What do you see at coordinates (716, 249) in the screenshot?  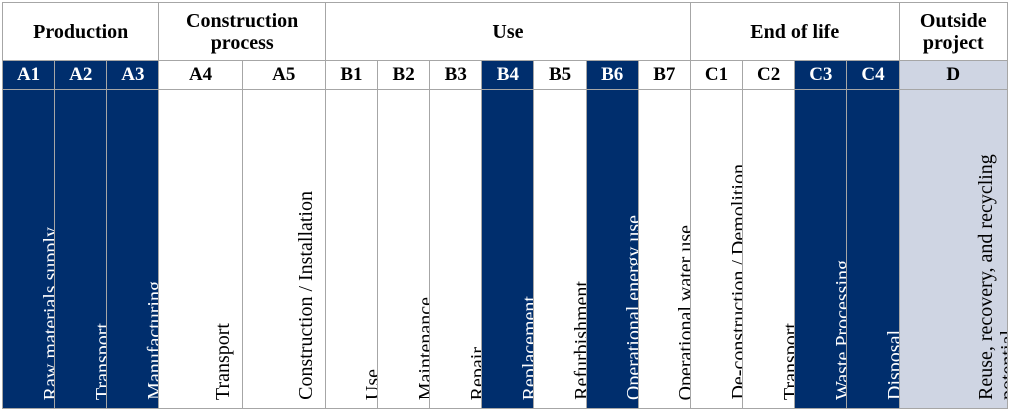 I see `module-cell-c1: De-construction / Demolition` at bounding box center [716, 249].